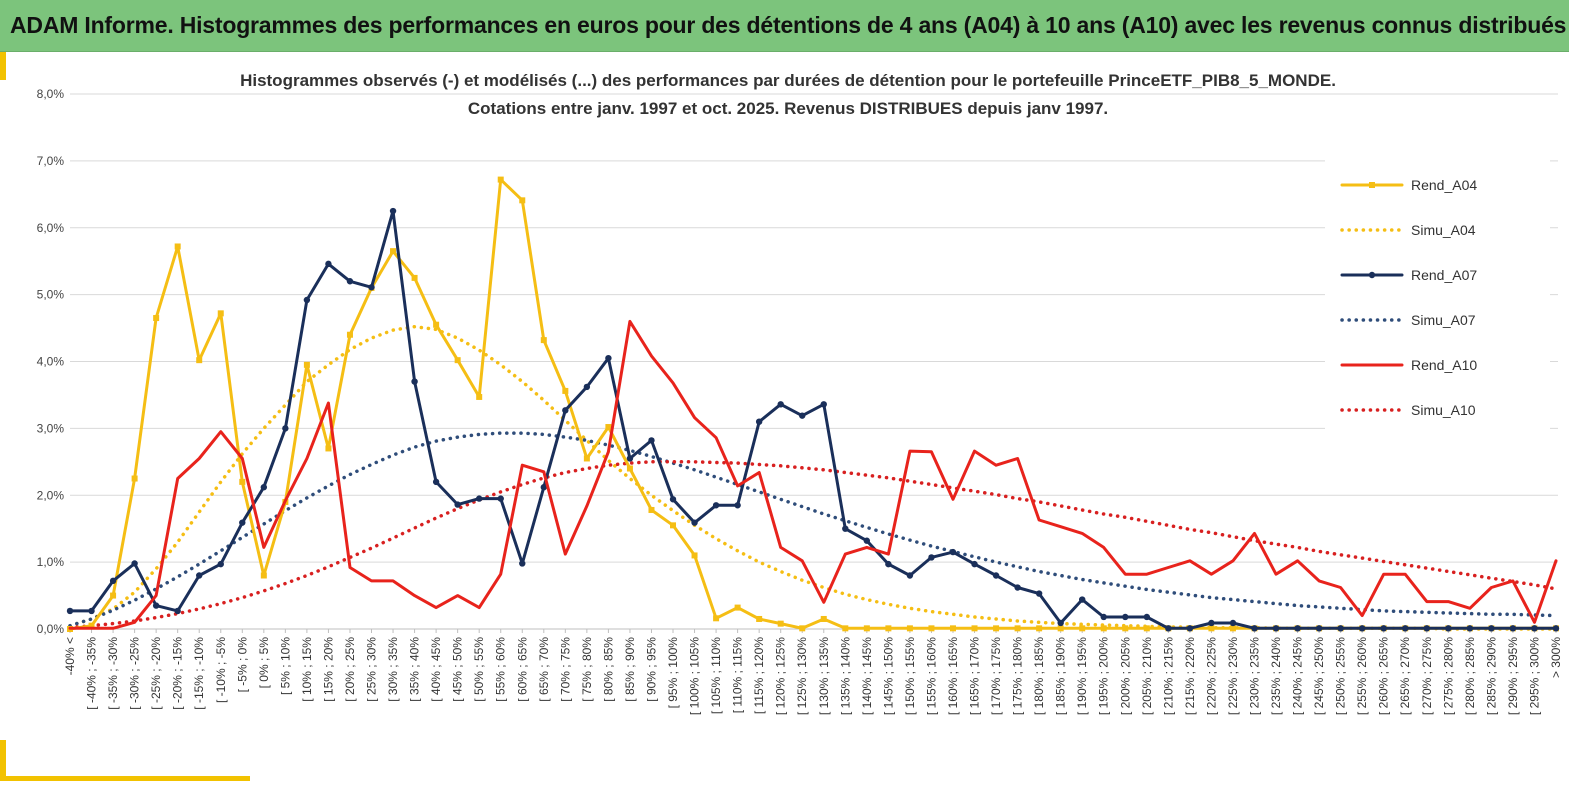  Describe the element at coordinates (1470, 676) in the screenshot. I see `x-tick-label: [ 280% ; 285%` at that location.